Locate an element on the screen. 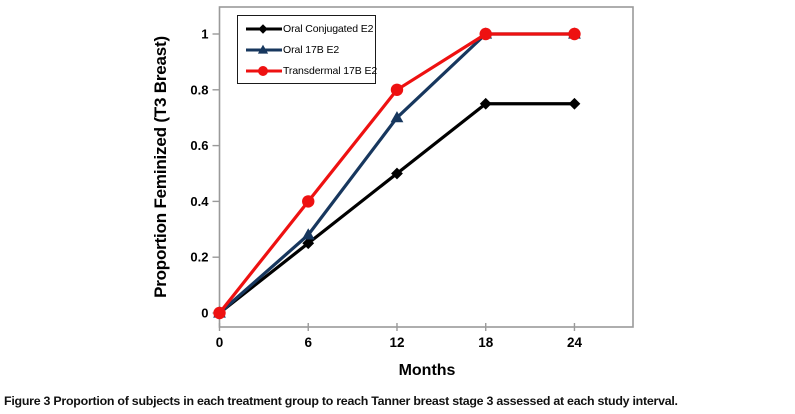 This screenshot has height=414, width=795. legend-label: Oral 17B E2 is located at coordinates (311, 49).